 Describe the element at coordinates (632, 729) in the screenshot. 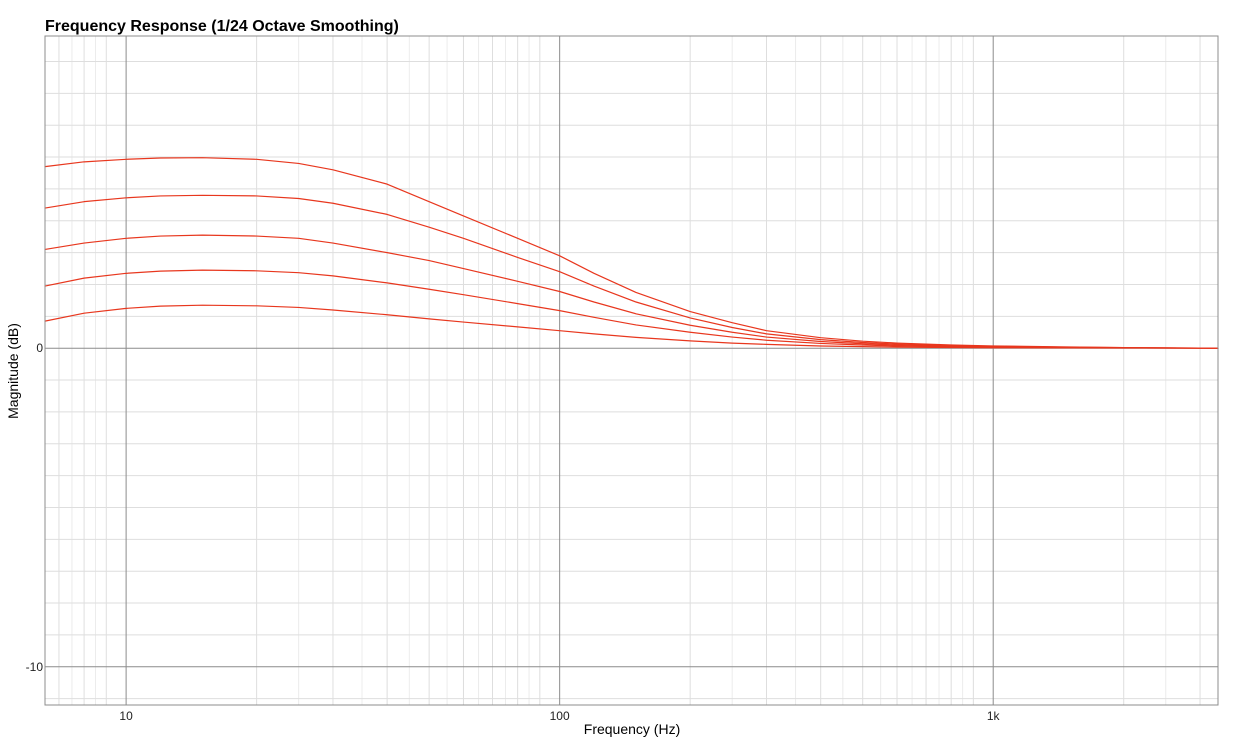

I see `x-axis-label: Frequency (Hz)` at that location.